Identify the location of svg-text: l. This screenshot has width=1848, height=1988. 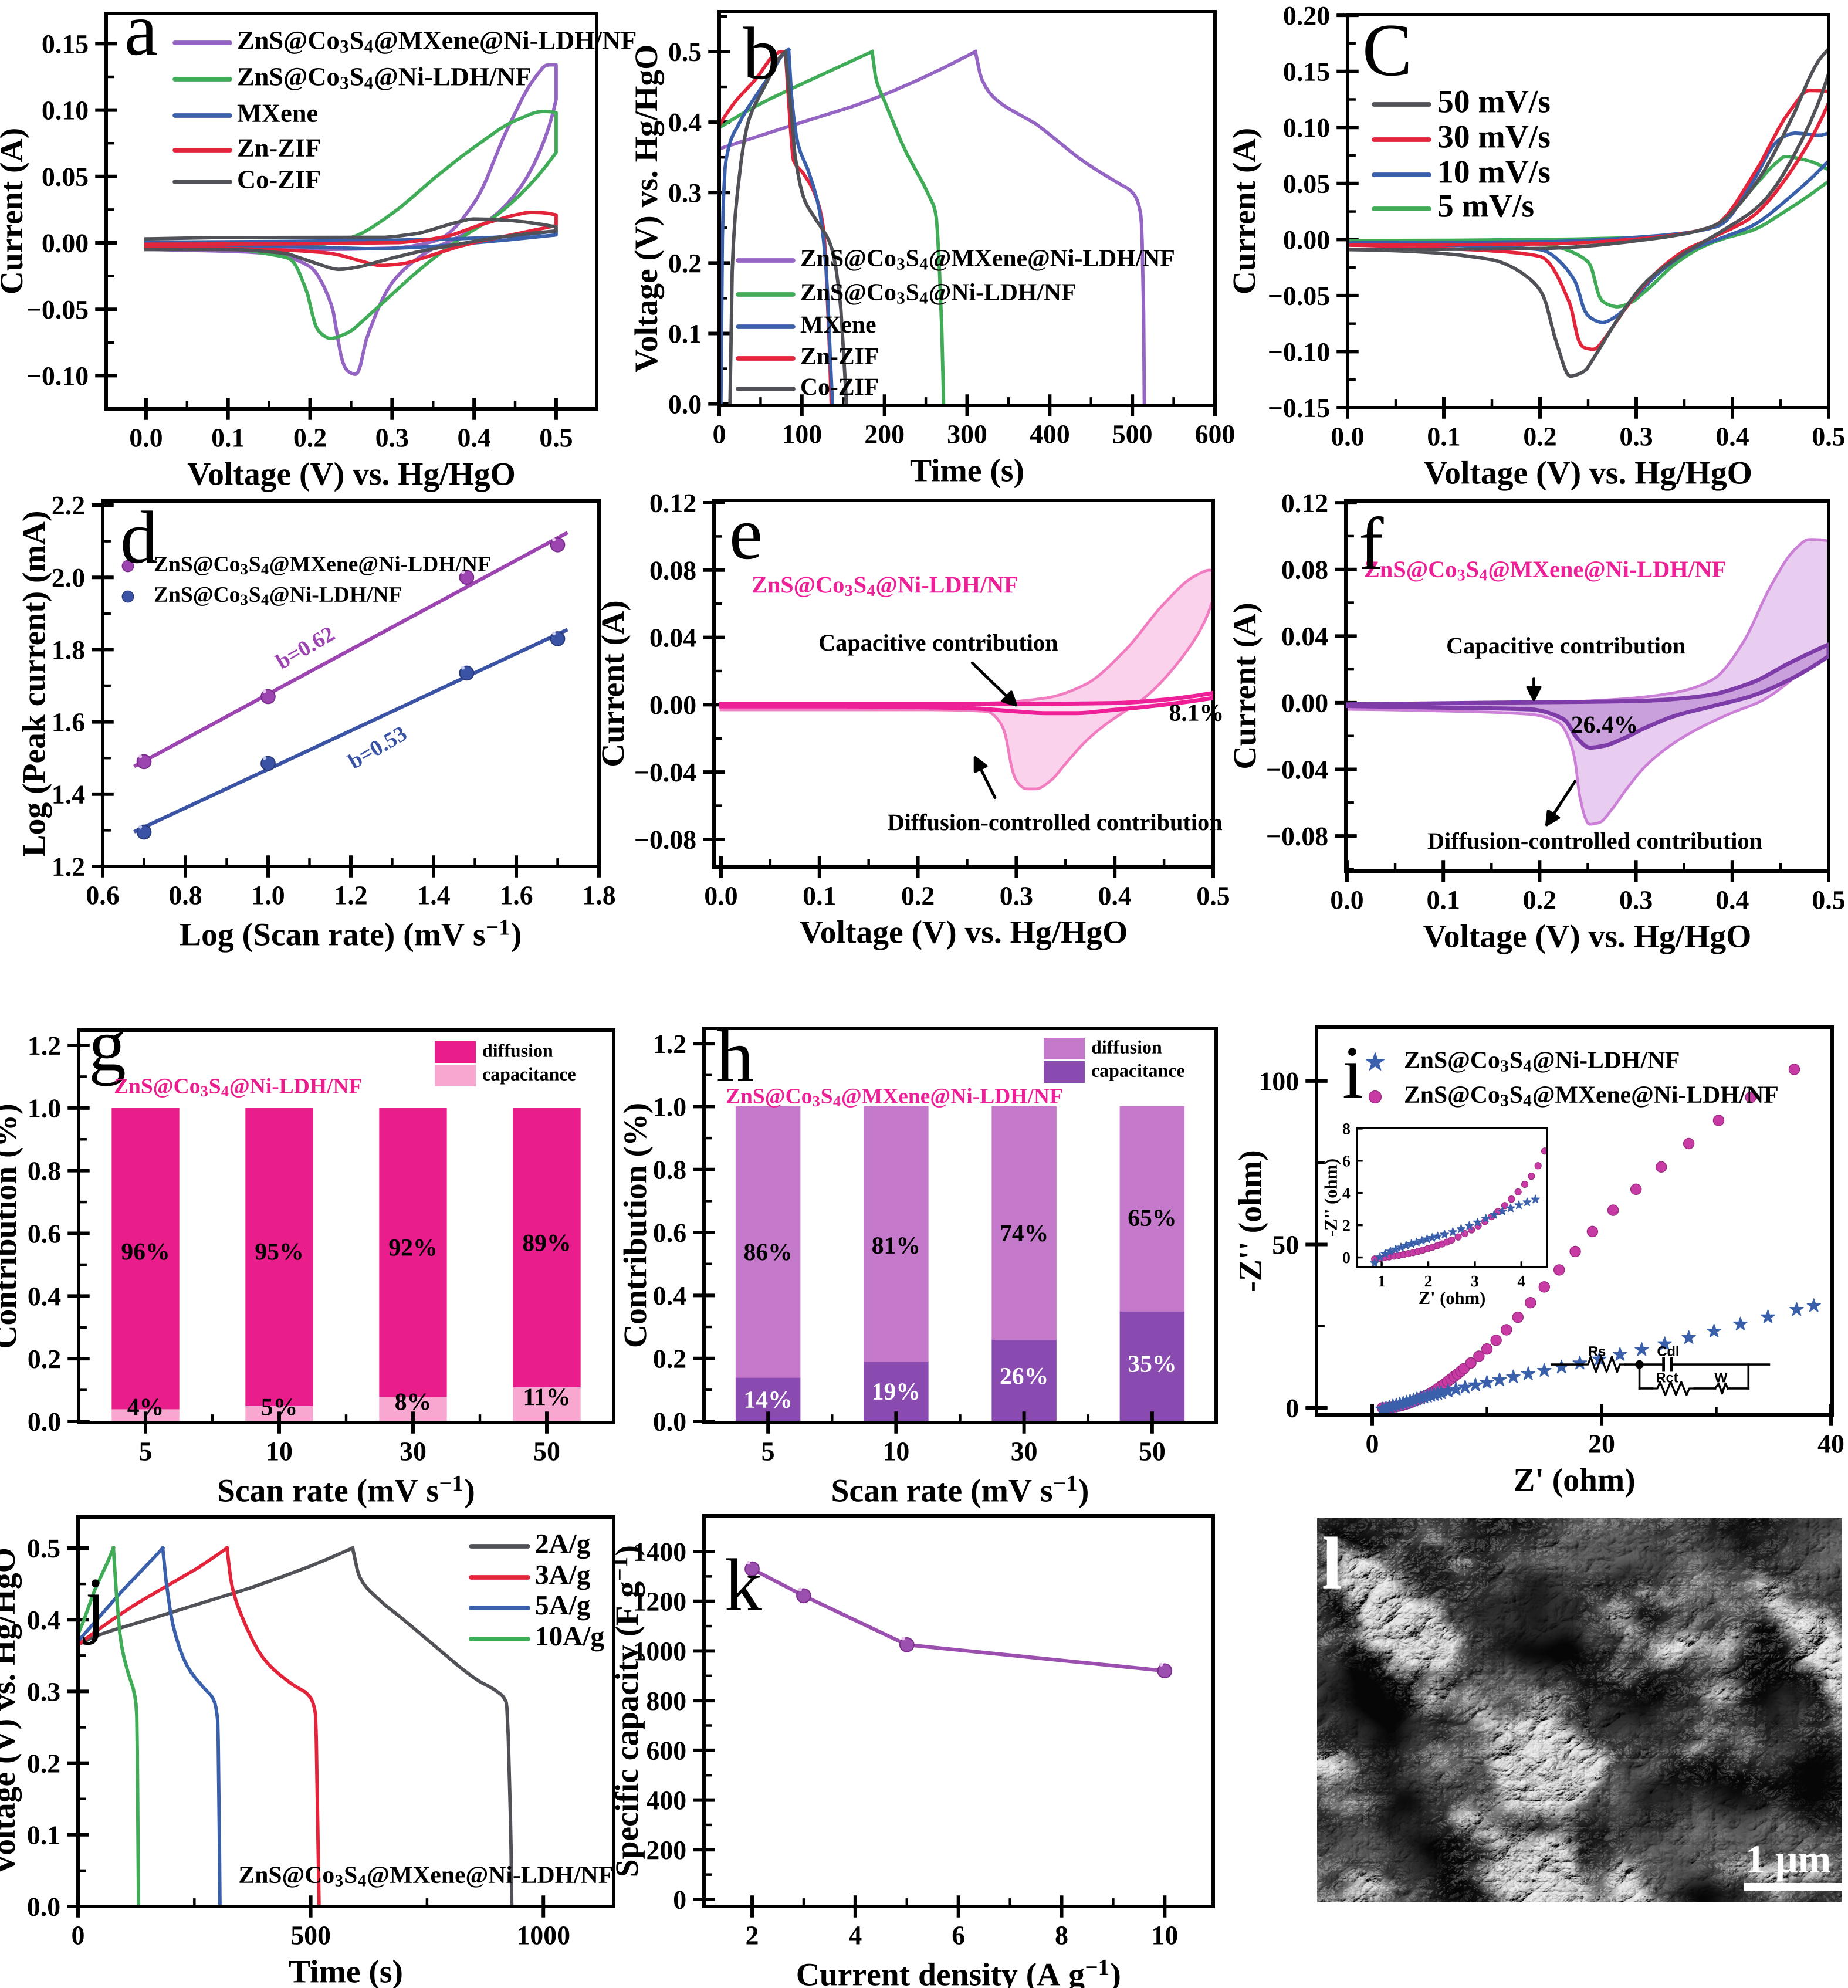
(1332, 1564).